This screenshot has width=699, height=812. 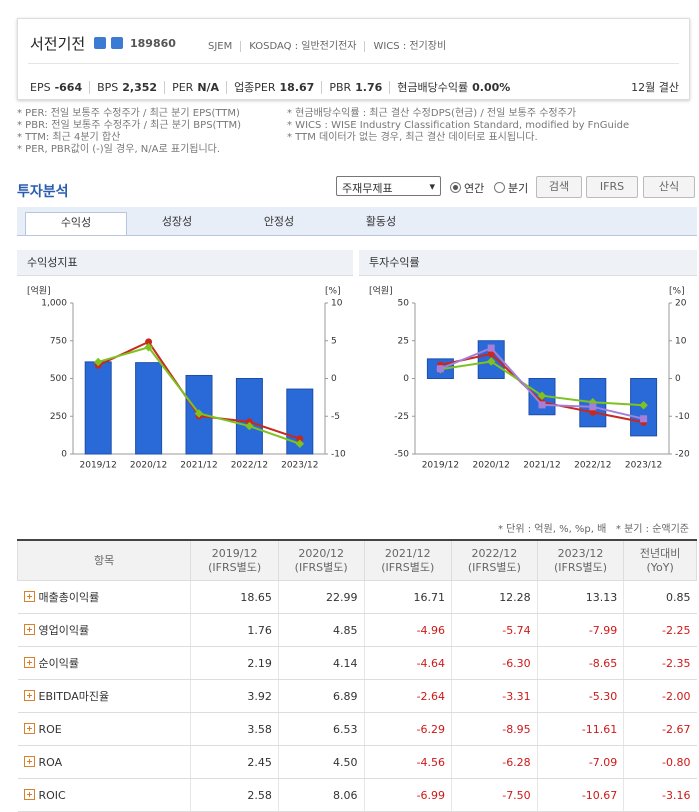 I want to click on row-label-text: ROA, so click(x=50, y=762).